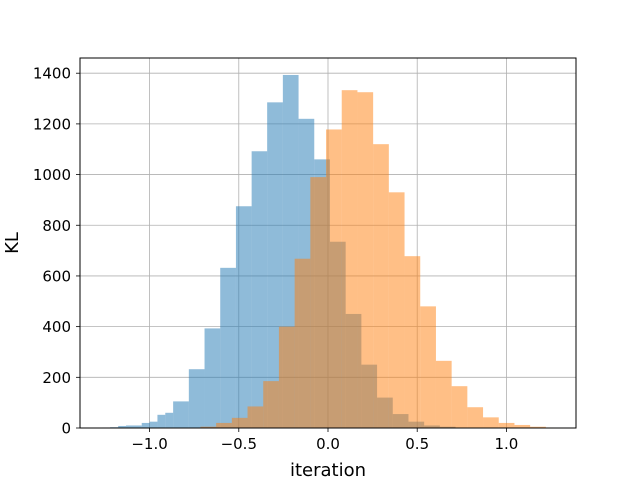  What do you see at coordinates (328, 470) in the screenshot?
I see `x-axis-label: iteration` at bounding box center [328, 470].